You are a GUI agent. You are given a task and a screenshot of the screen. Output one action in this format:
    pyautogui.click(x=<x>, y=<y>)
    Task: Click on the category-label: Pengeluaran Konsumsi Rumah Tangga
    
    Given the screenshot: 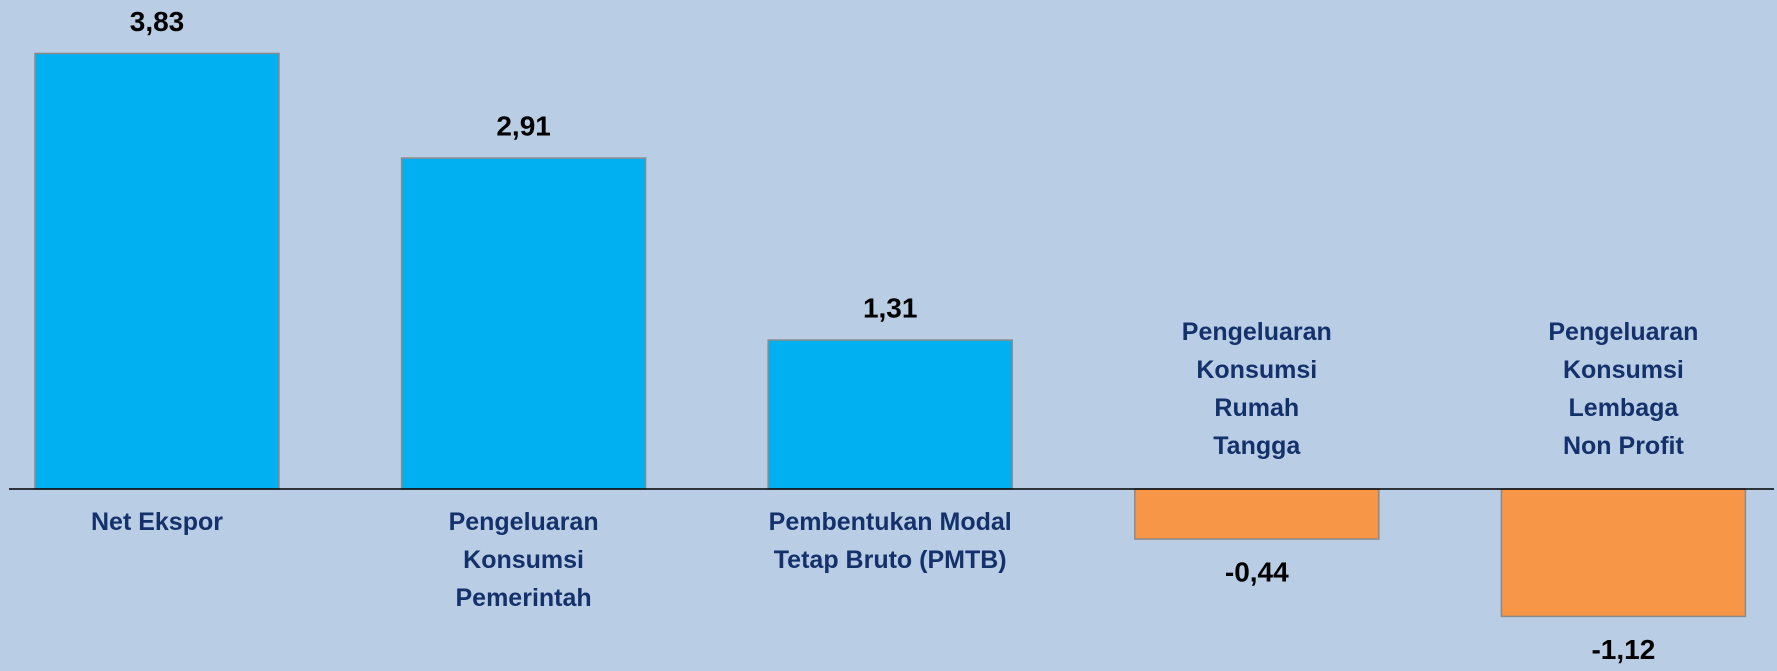 What is the action you would take?
    pyautogui.click(x=1257, y=389)
    